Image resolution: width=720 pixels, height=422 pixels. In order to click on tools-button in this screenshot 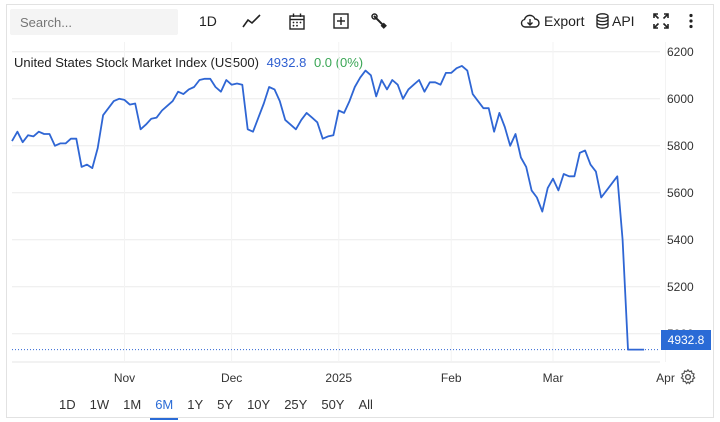, I will do `click(379, 21)`.